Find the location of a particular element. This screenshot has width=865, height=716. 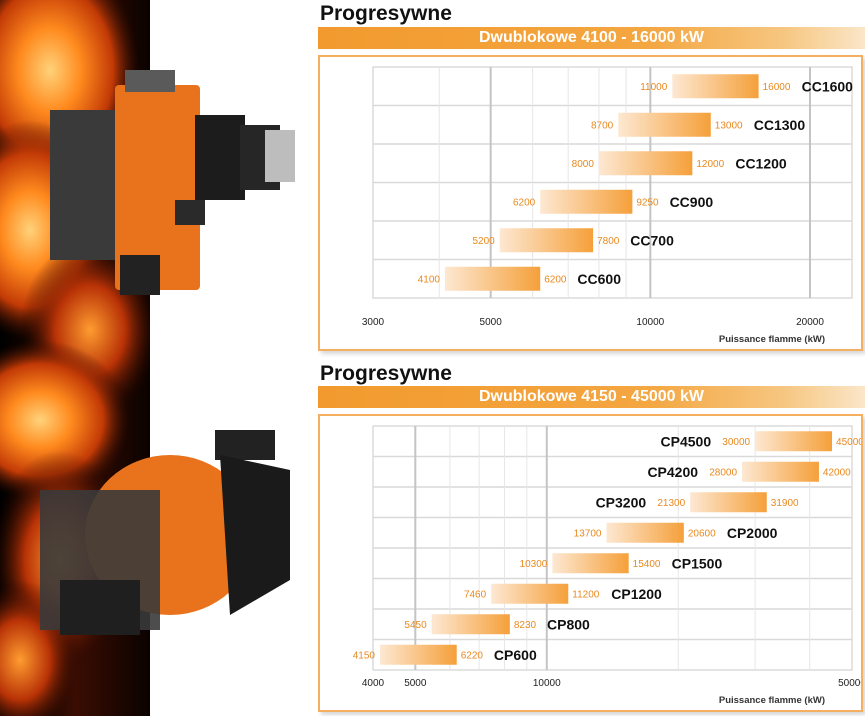

model-label: CC700 is located at coordinates (652, 240).